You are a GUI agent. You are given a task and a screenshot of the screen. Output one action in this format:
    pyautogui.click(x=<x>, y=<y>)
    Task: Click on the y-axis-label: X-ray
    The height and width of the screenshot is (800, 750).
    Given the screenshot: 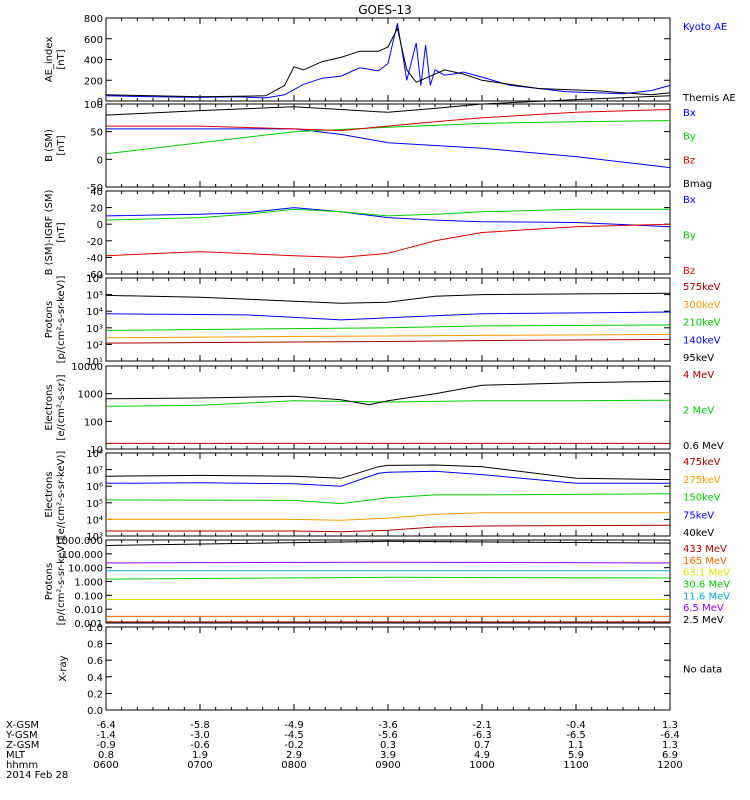 What is the action you would take?
    pyautogui.click(x=63, y=668)
    